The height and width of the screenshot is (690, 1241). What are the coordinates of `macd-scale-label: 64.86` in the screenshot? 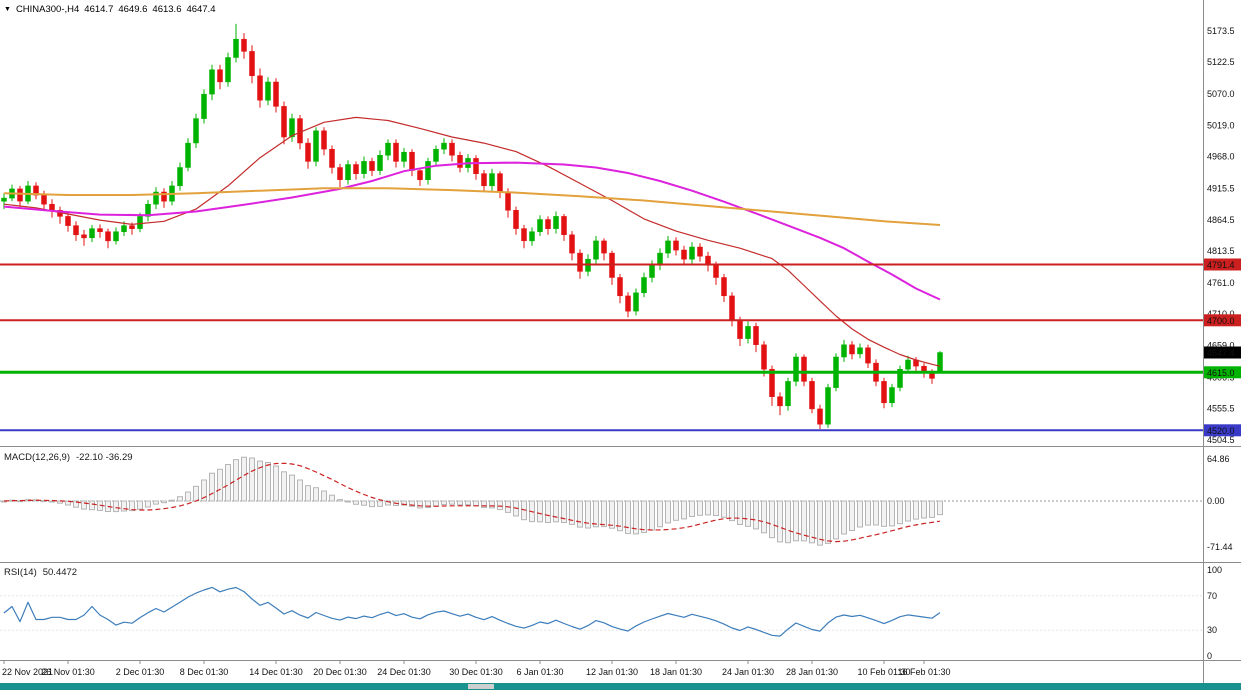 It's located at (1218, 459).